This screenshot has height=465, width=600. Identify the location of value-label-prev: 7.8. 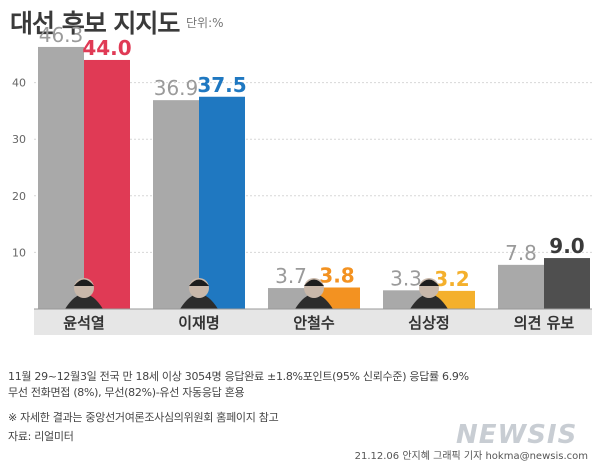
(521, 253).